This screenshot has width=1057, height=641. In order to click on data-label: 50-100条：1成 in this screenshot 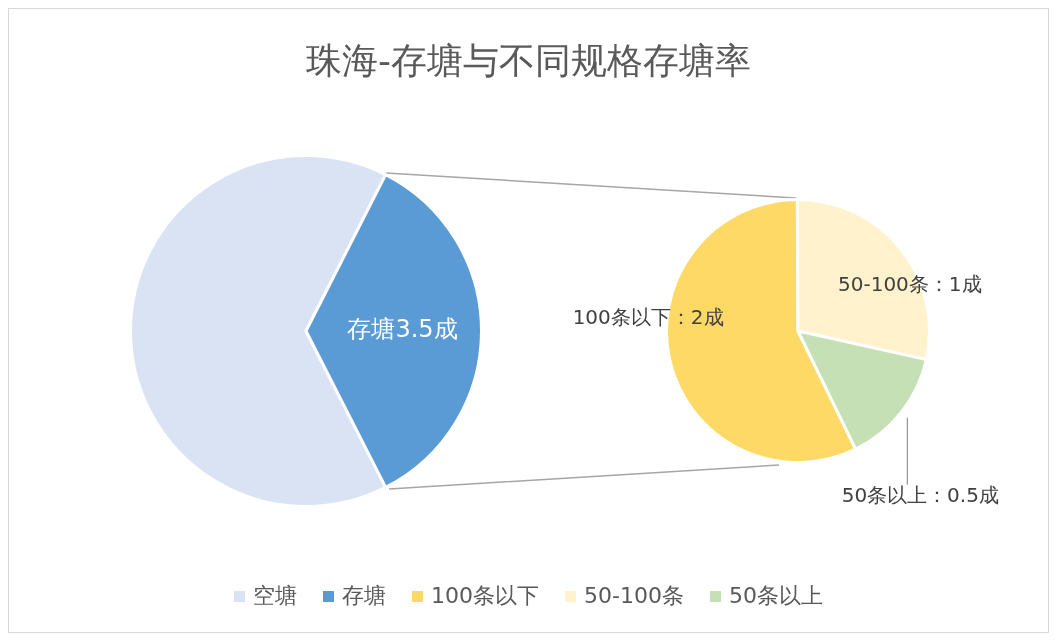, I will do `click(909, 284)`.